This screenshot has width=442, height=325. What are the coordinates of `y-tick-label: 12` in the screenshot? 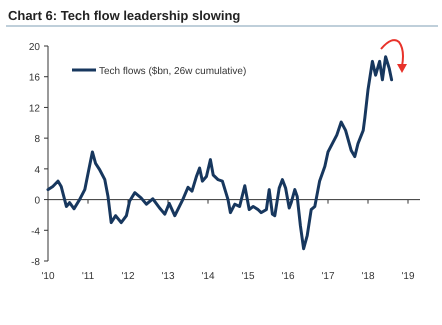 It's located at (34, 108).